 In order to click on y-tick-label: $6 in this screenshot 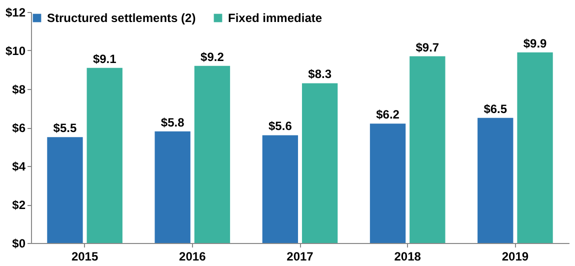, I will do `click(19, 128)`.